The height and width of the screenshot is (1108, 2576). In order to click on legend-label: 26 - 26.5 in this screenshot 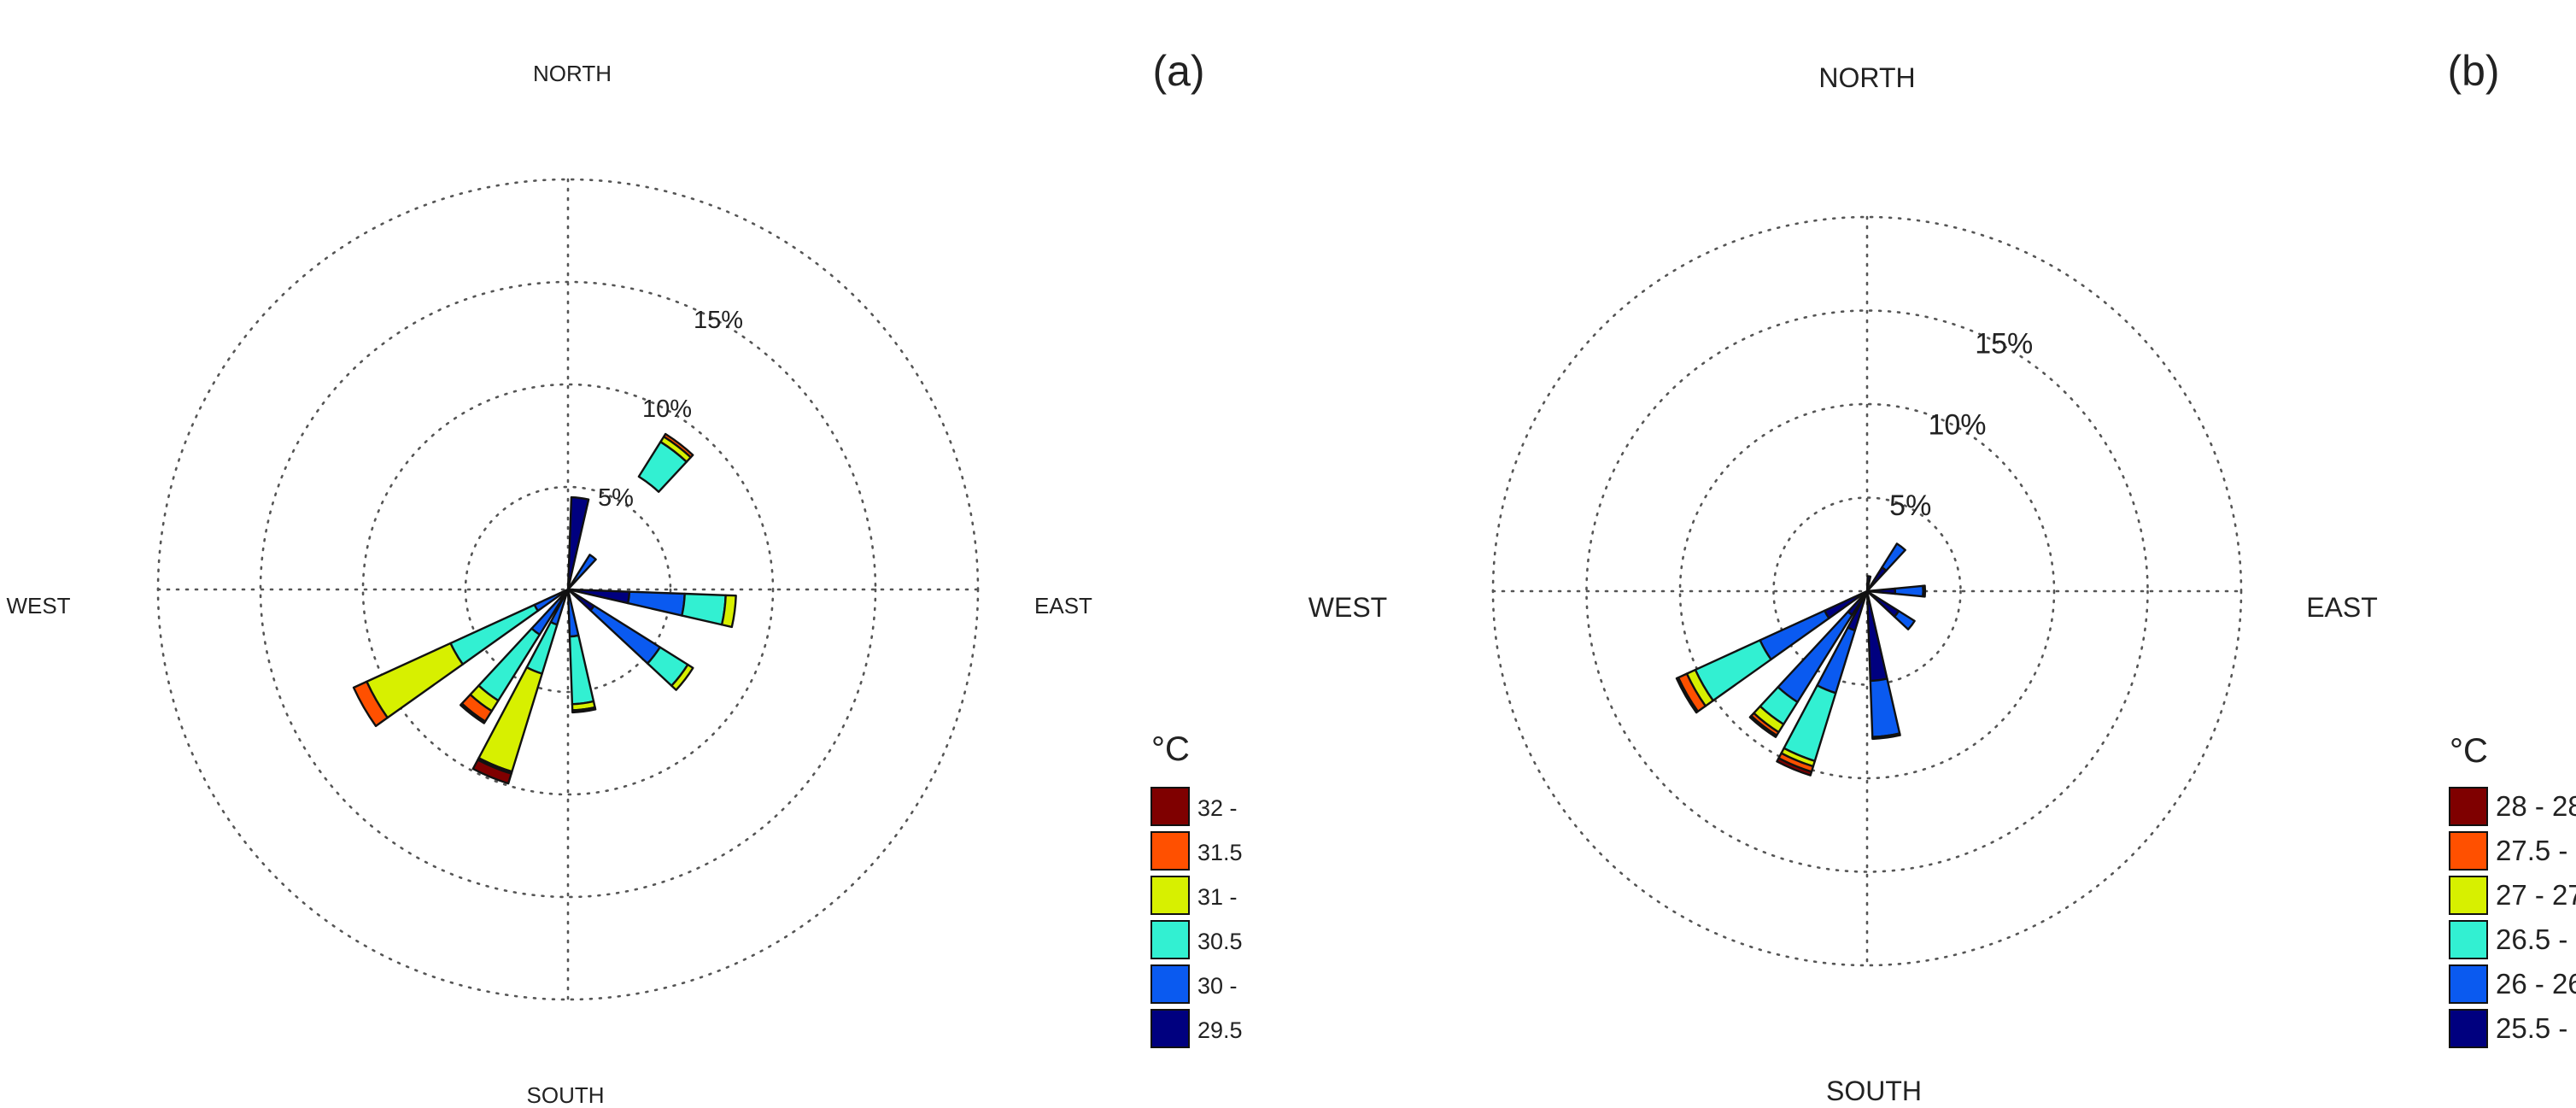, I will do `click(2536, 984)`.